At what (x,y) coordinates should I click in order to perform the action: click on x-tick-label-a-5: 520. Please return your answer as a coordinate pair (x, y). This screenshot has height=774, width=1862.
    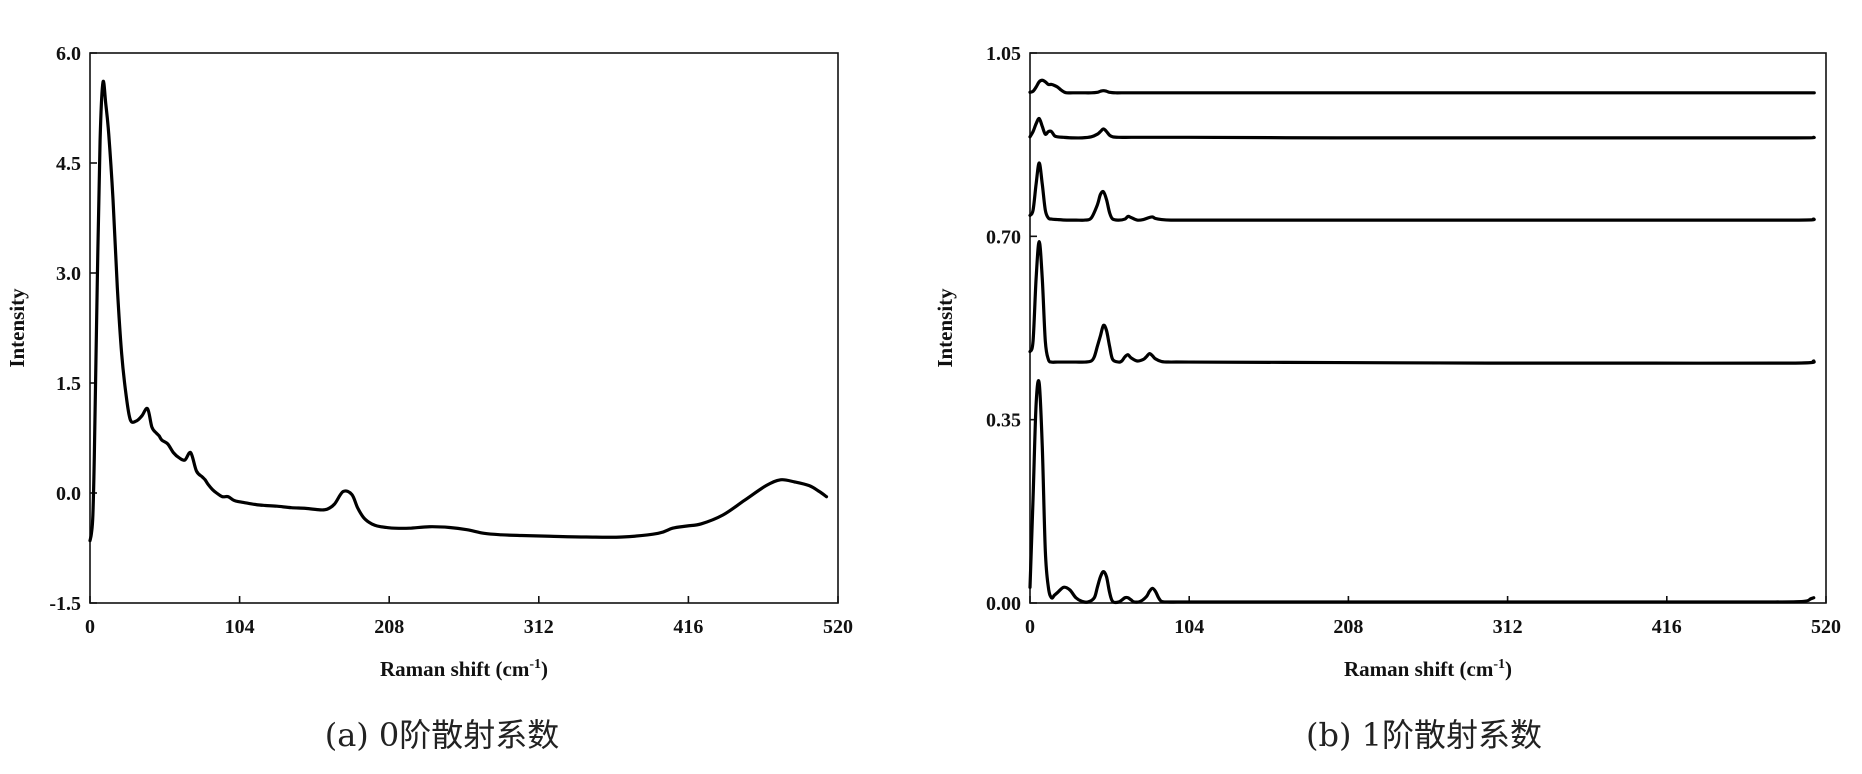
    Looking at the image, I should click on (838, 627).